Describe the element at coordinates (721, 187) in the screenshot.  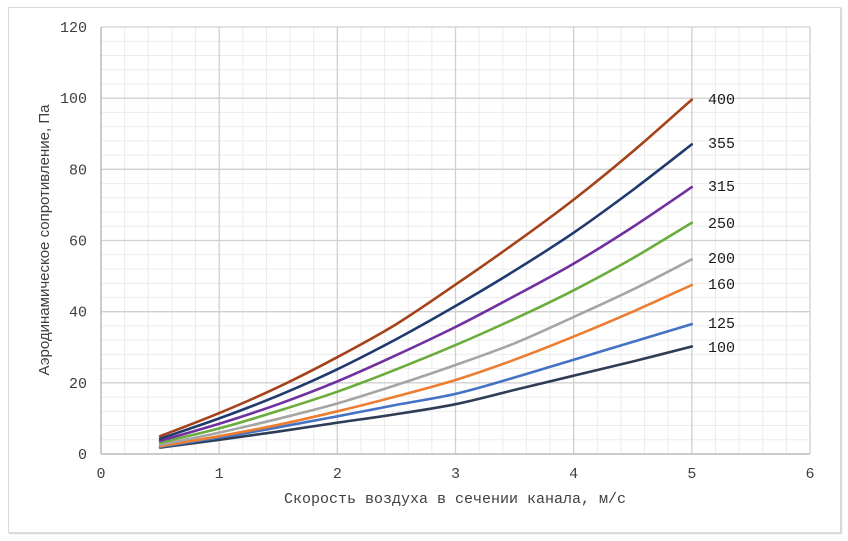
I see `series-label-315: 315` at that location.